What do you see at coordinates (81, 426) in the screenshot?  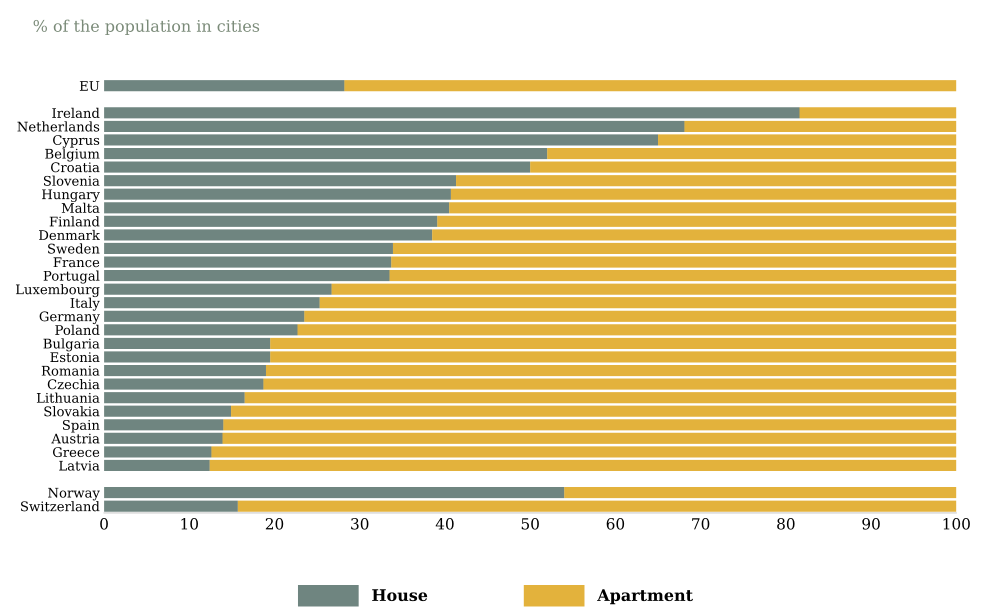 I see `y-tick-label: Spain` at bounding box center [81, 426].